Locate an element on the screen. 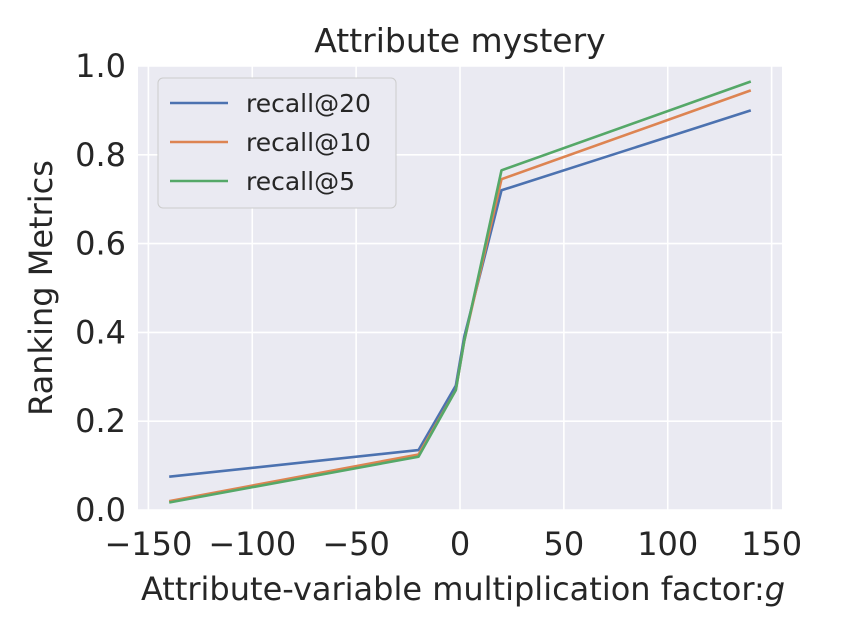  y-tick-label: 0.4 is located at coordinates (100, 332).